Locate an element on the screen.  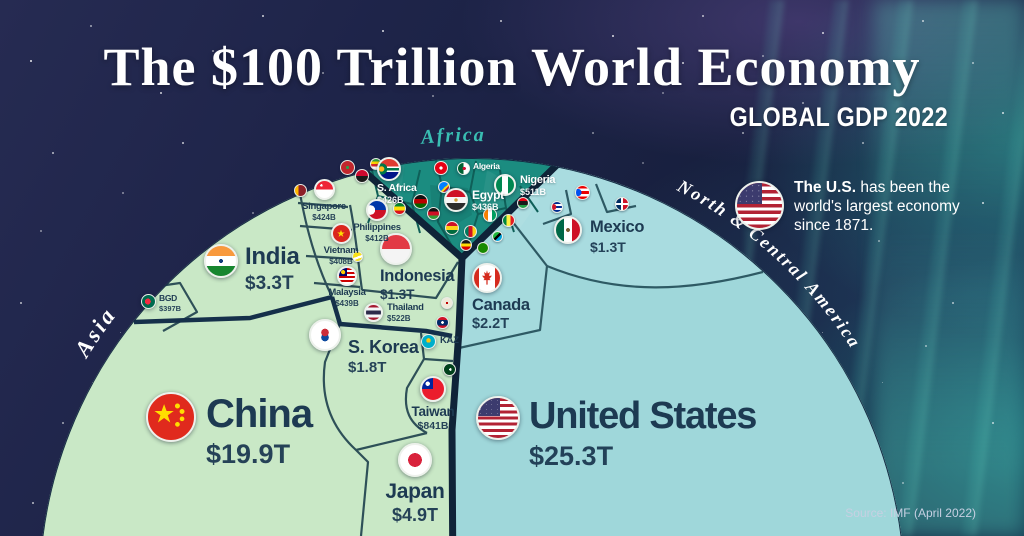
country-gdp: $841B is located at coordinates (433, 425).